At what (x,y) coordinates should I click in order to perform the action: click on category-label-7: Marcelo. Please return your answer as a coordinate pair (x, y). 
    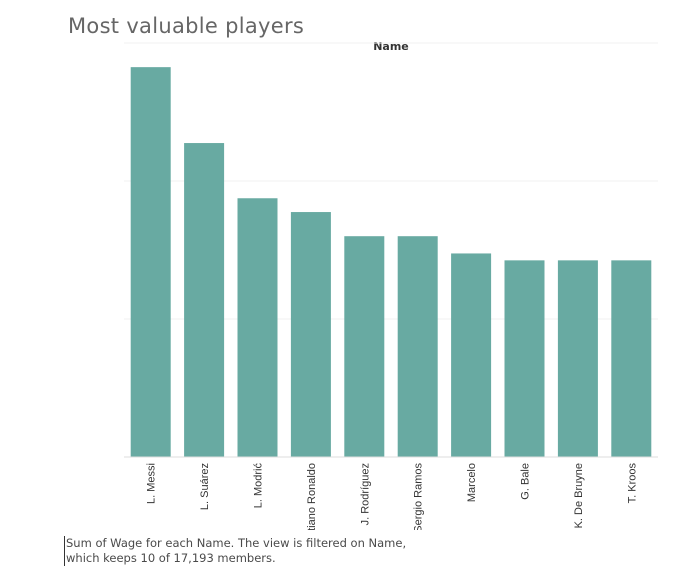
    Looking at the image, I should click on (472, 482).